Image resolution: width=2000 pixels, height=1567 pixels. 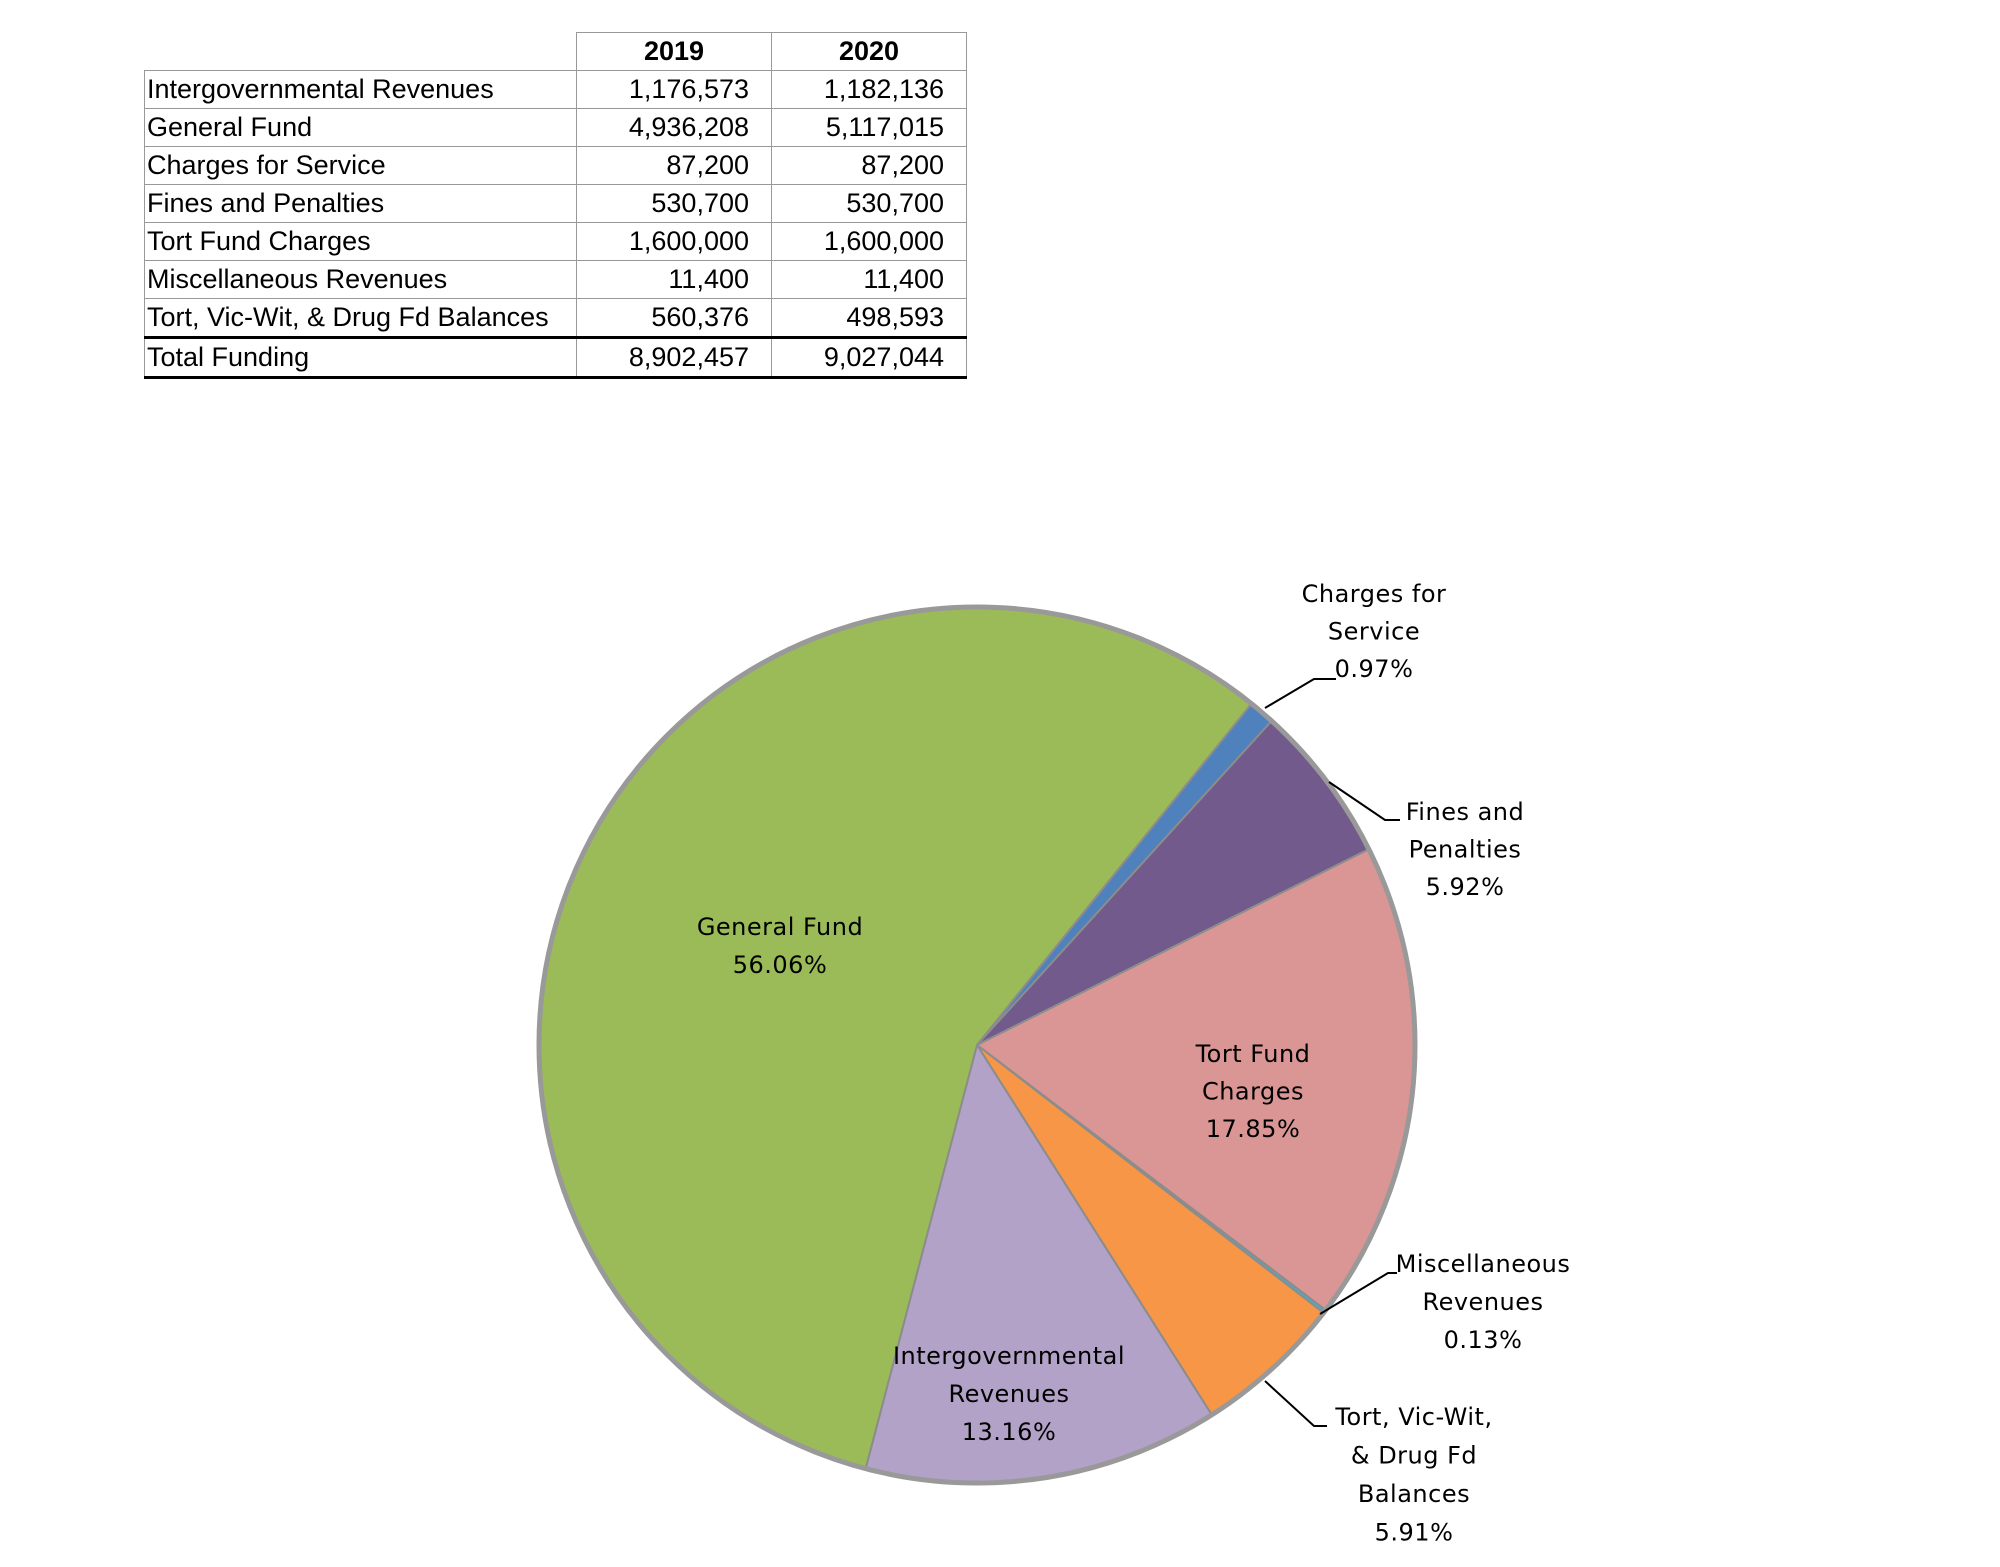 I want to click on leader-line-tort-vic-wit-drug-fd-balances, so click(x=1295, y=1403).